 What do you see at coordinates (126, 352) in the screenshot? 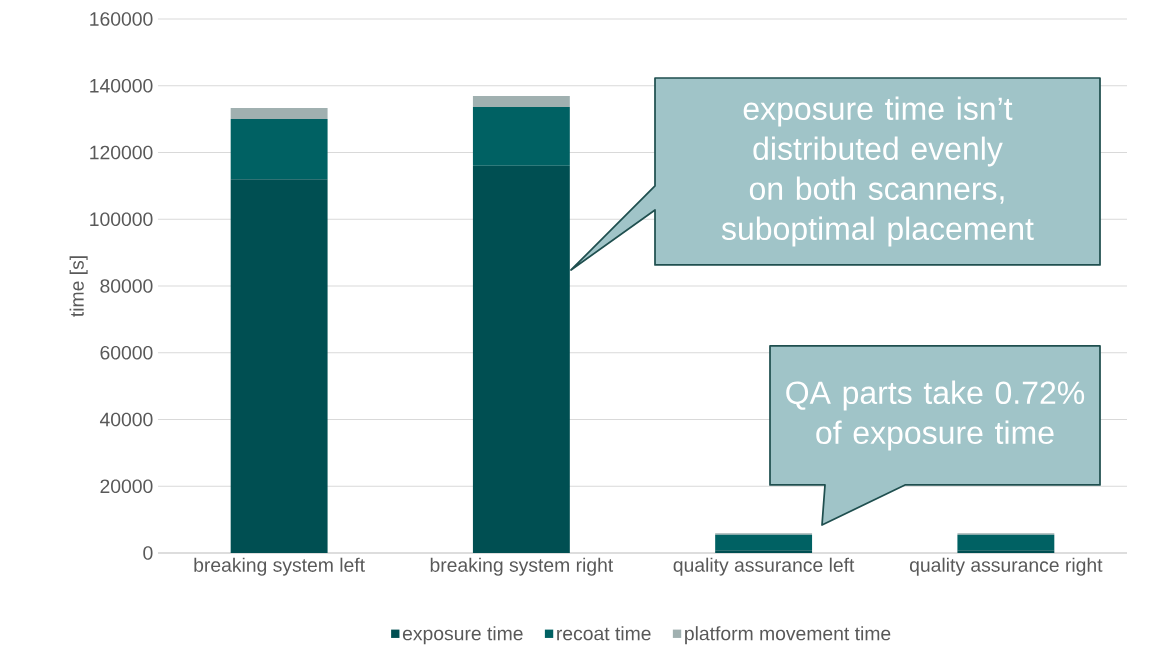
I see `y-tick-label: 60000` at bounding box center [126, 352].